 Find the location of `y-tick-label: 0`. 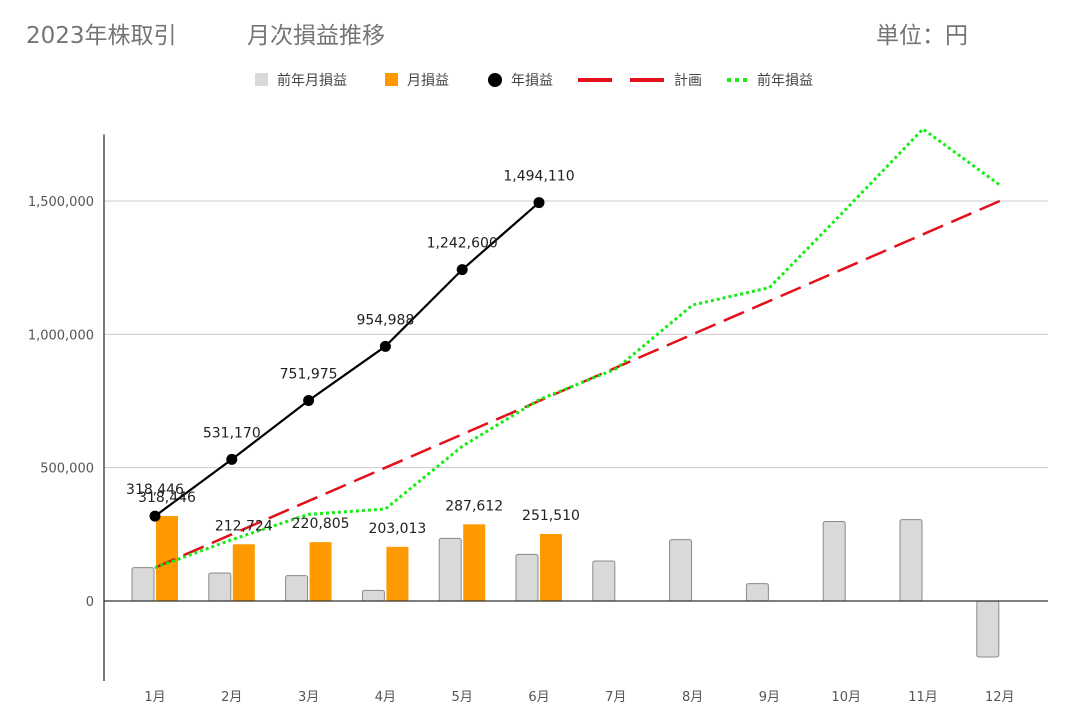

y-tick-label: 0 is located at coordinates (90, 602).